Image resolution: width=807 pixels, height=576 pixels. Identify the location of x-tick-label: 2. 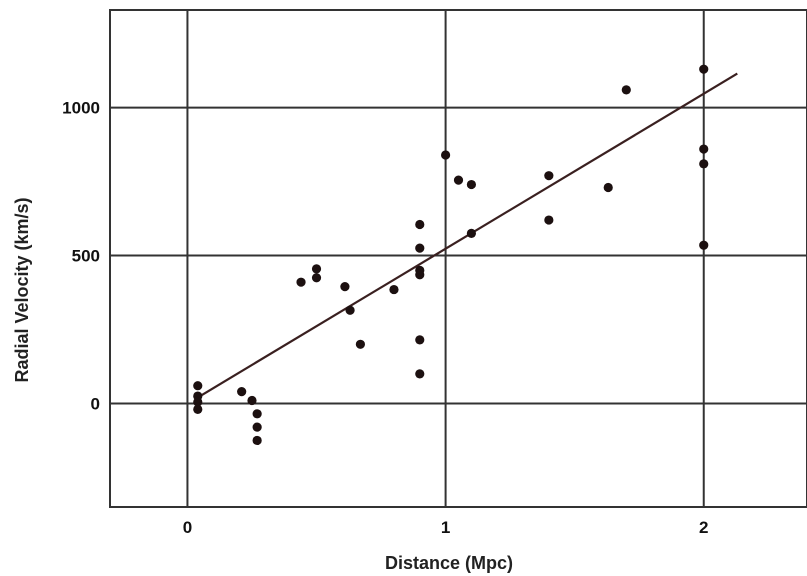
(703, 527).